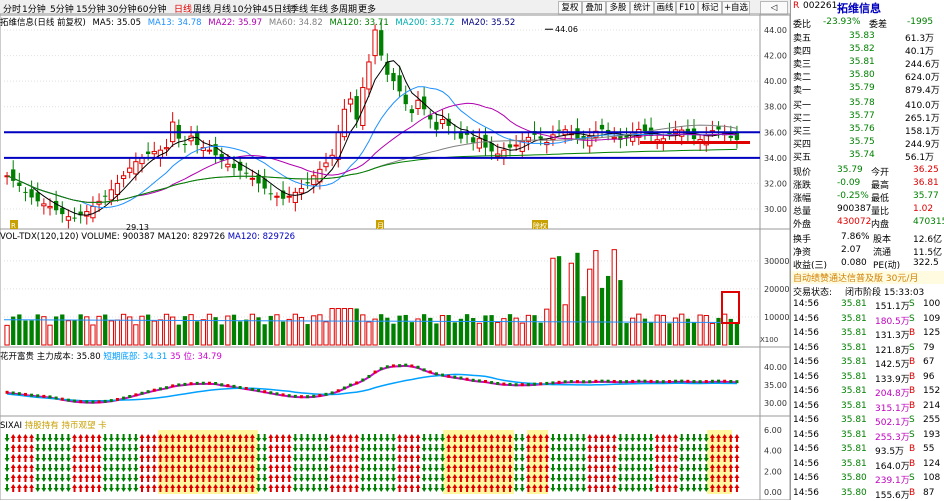  What do you see at coordinates (34, 10) in the screenshot?
I see `tab-period-1: 1分钟` at bounding box center [34, 10].